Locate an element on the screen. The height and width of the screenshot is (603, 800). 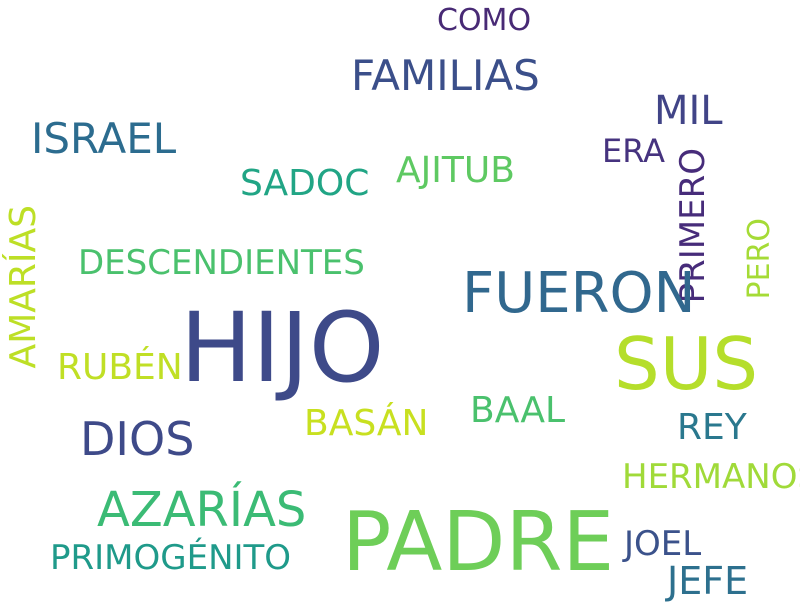
word-familias: FAMILIAS is located at coordinates (445, 75).